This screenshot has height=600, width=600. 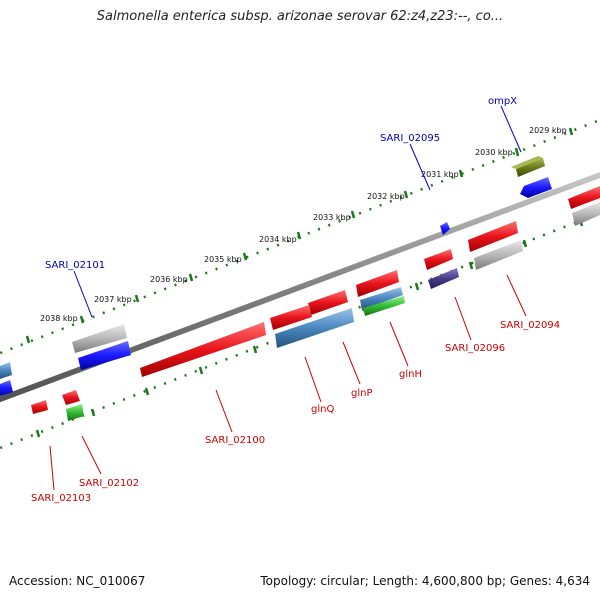 I want to click on scale-label-2034: 2034 kbp, so click(x=278, y=239).